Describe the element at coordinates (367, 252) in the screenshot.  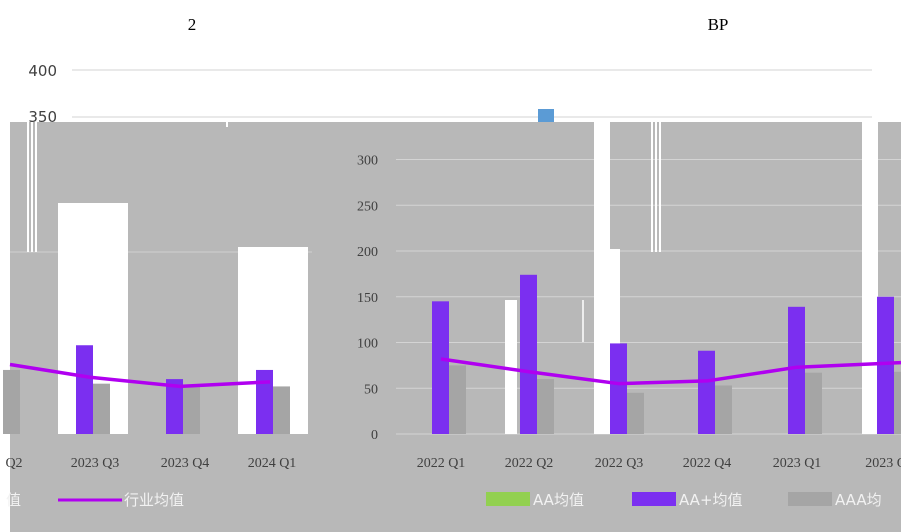
I see `y-tick-label: 200` at that location.